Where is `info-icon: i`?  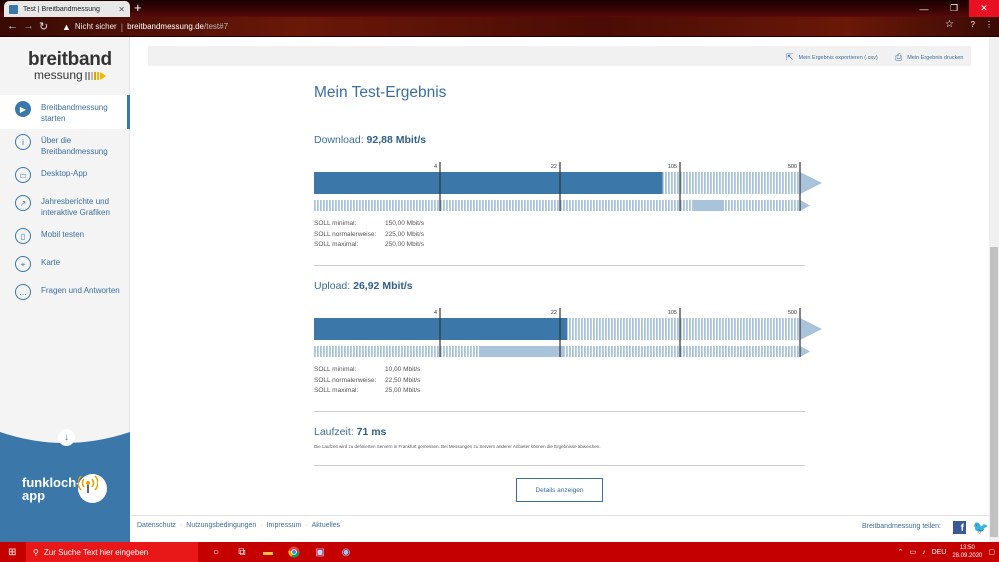 info-icon: i is located at coordinates (23, 142).